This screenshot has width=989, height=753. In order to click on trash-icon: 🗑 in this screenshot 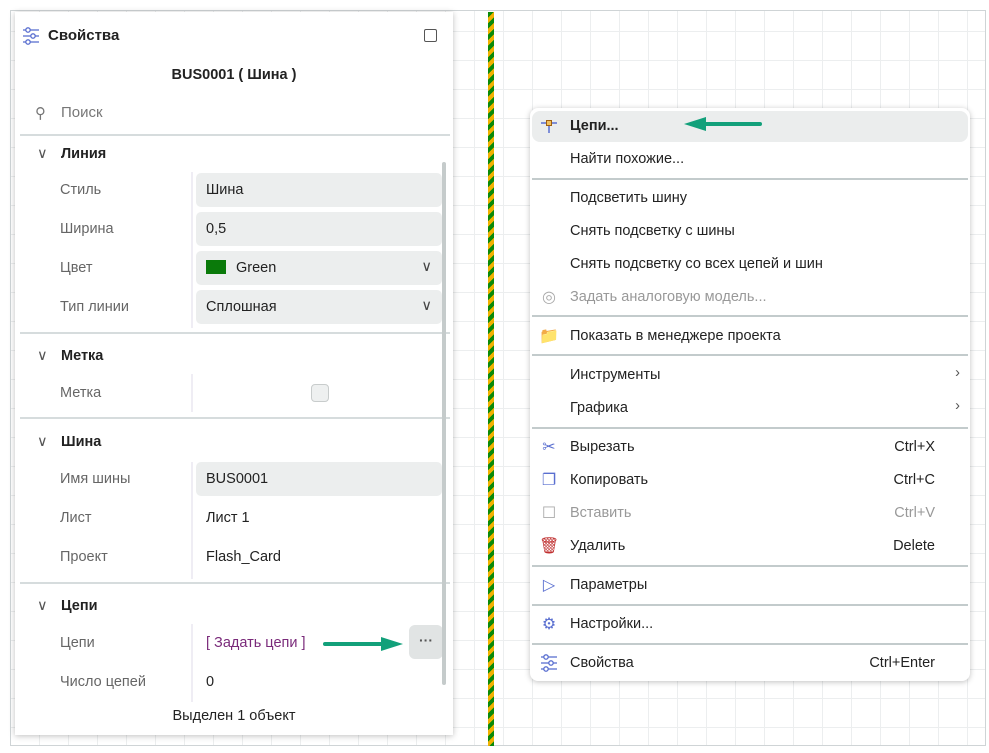, I will do `click(549, 546)`.